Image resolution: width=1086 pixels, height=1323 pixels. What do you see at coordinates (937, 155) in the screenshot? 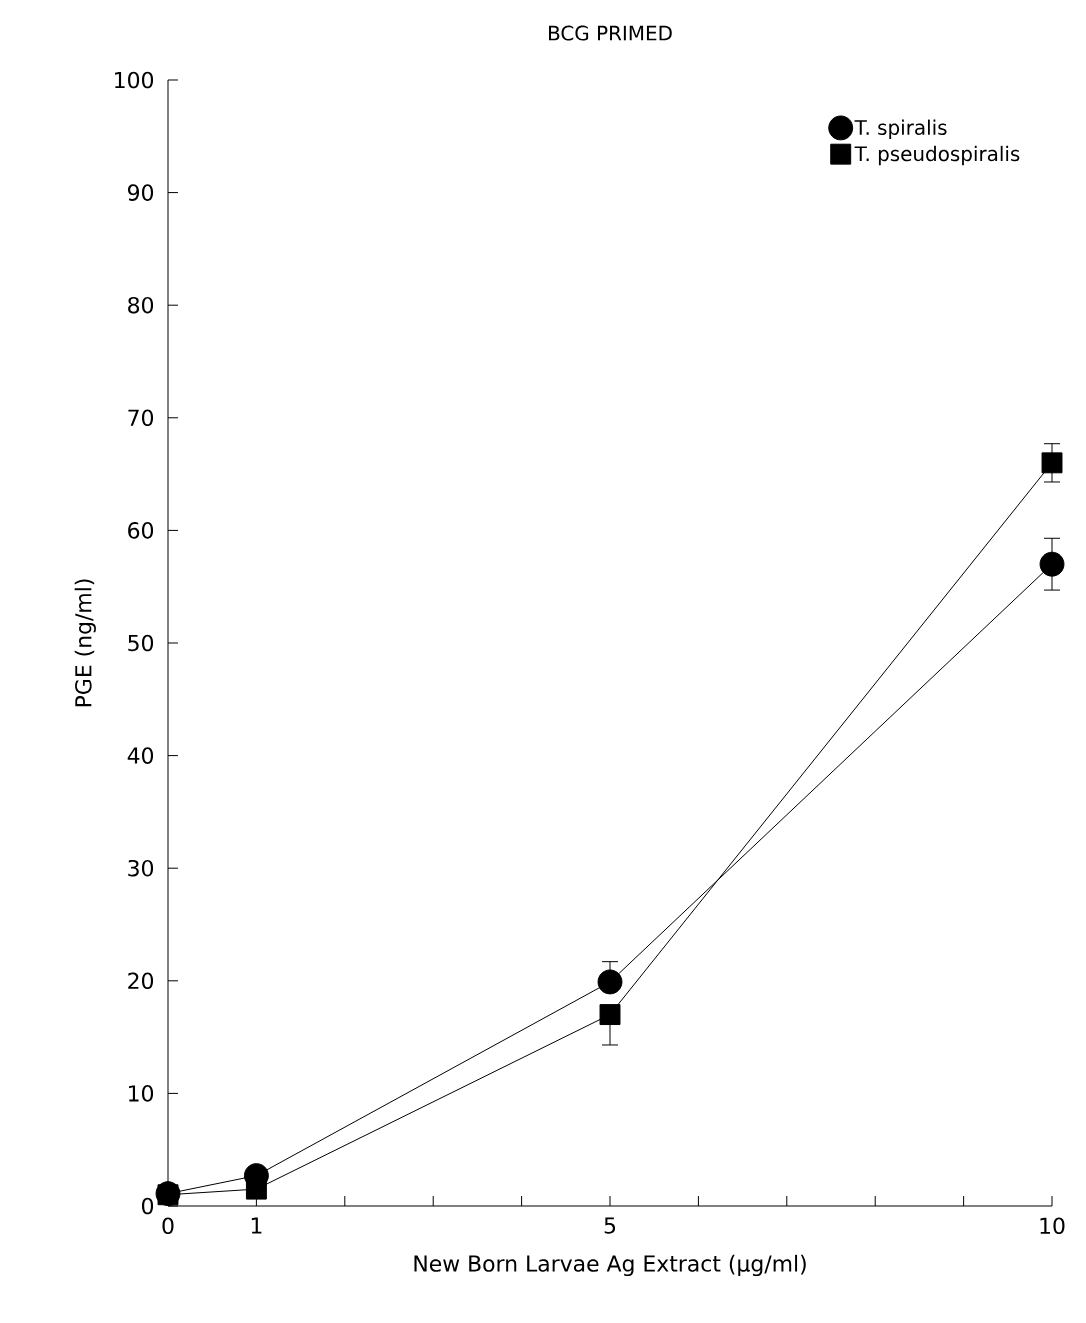
I see `legend-label: T. pseudospiralis` at bounding box center [937, 155].